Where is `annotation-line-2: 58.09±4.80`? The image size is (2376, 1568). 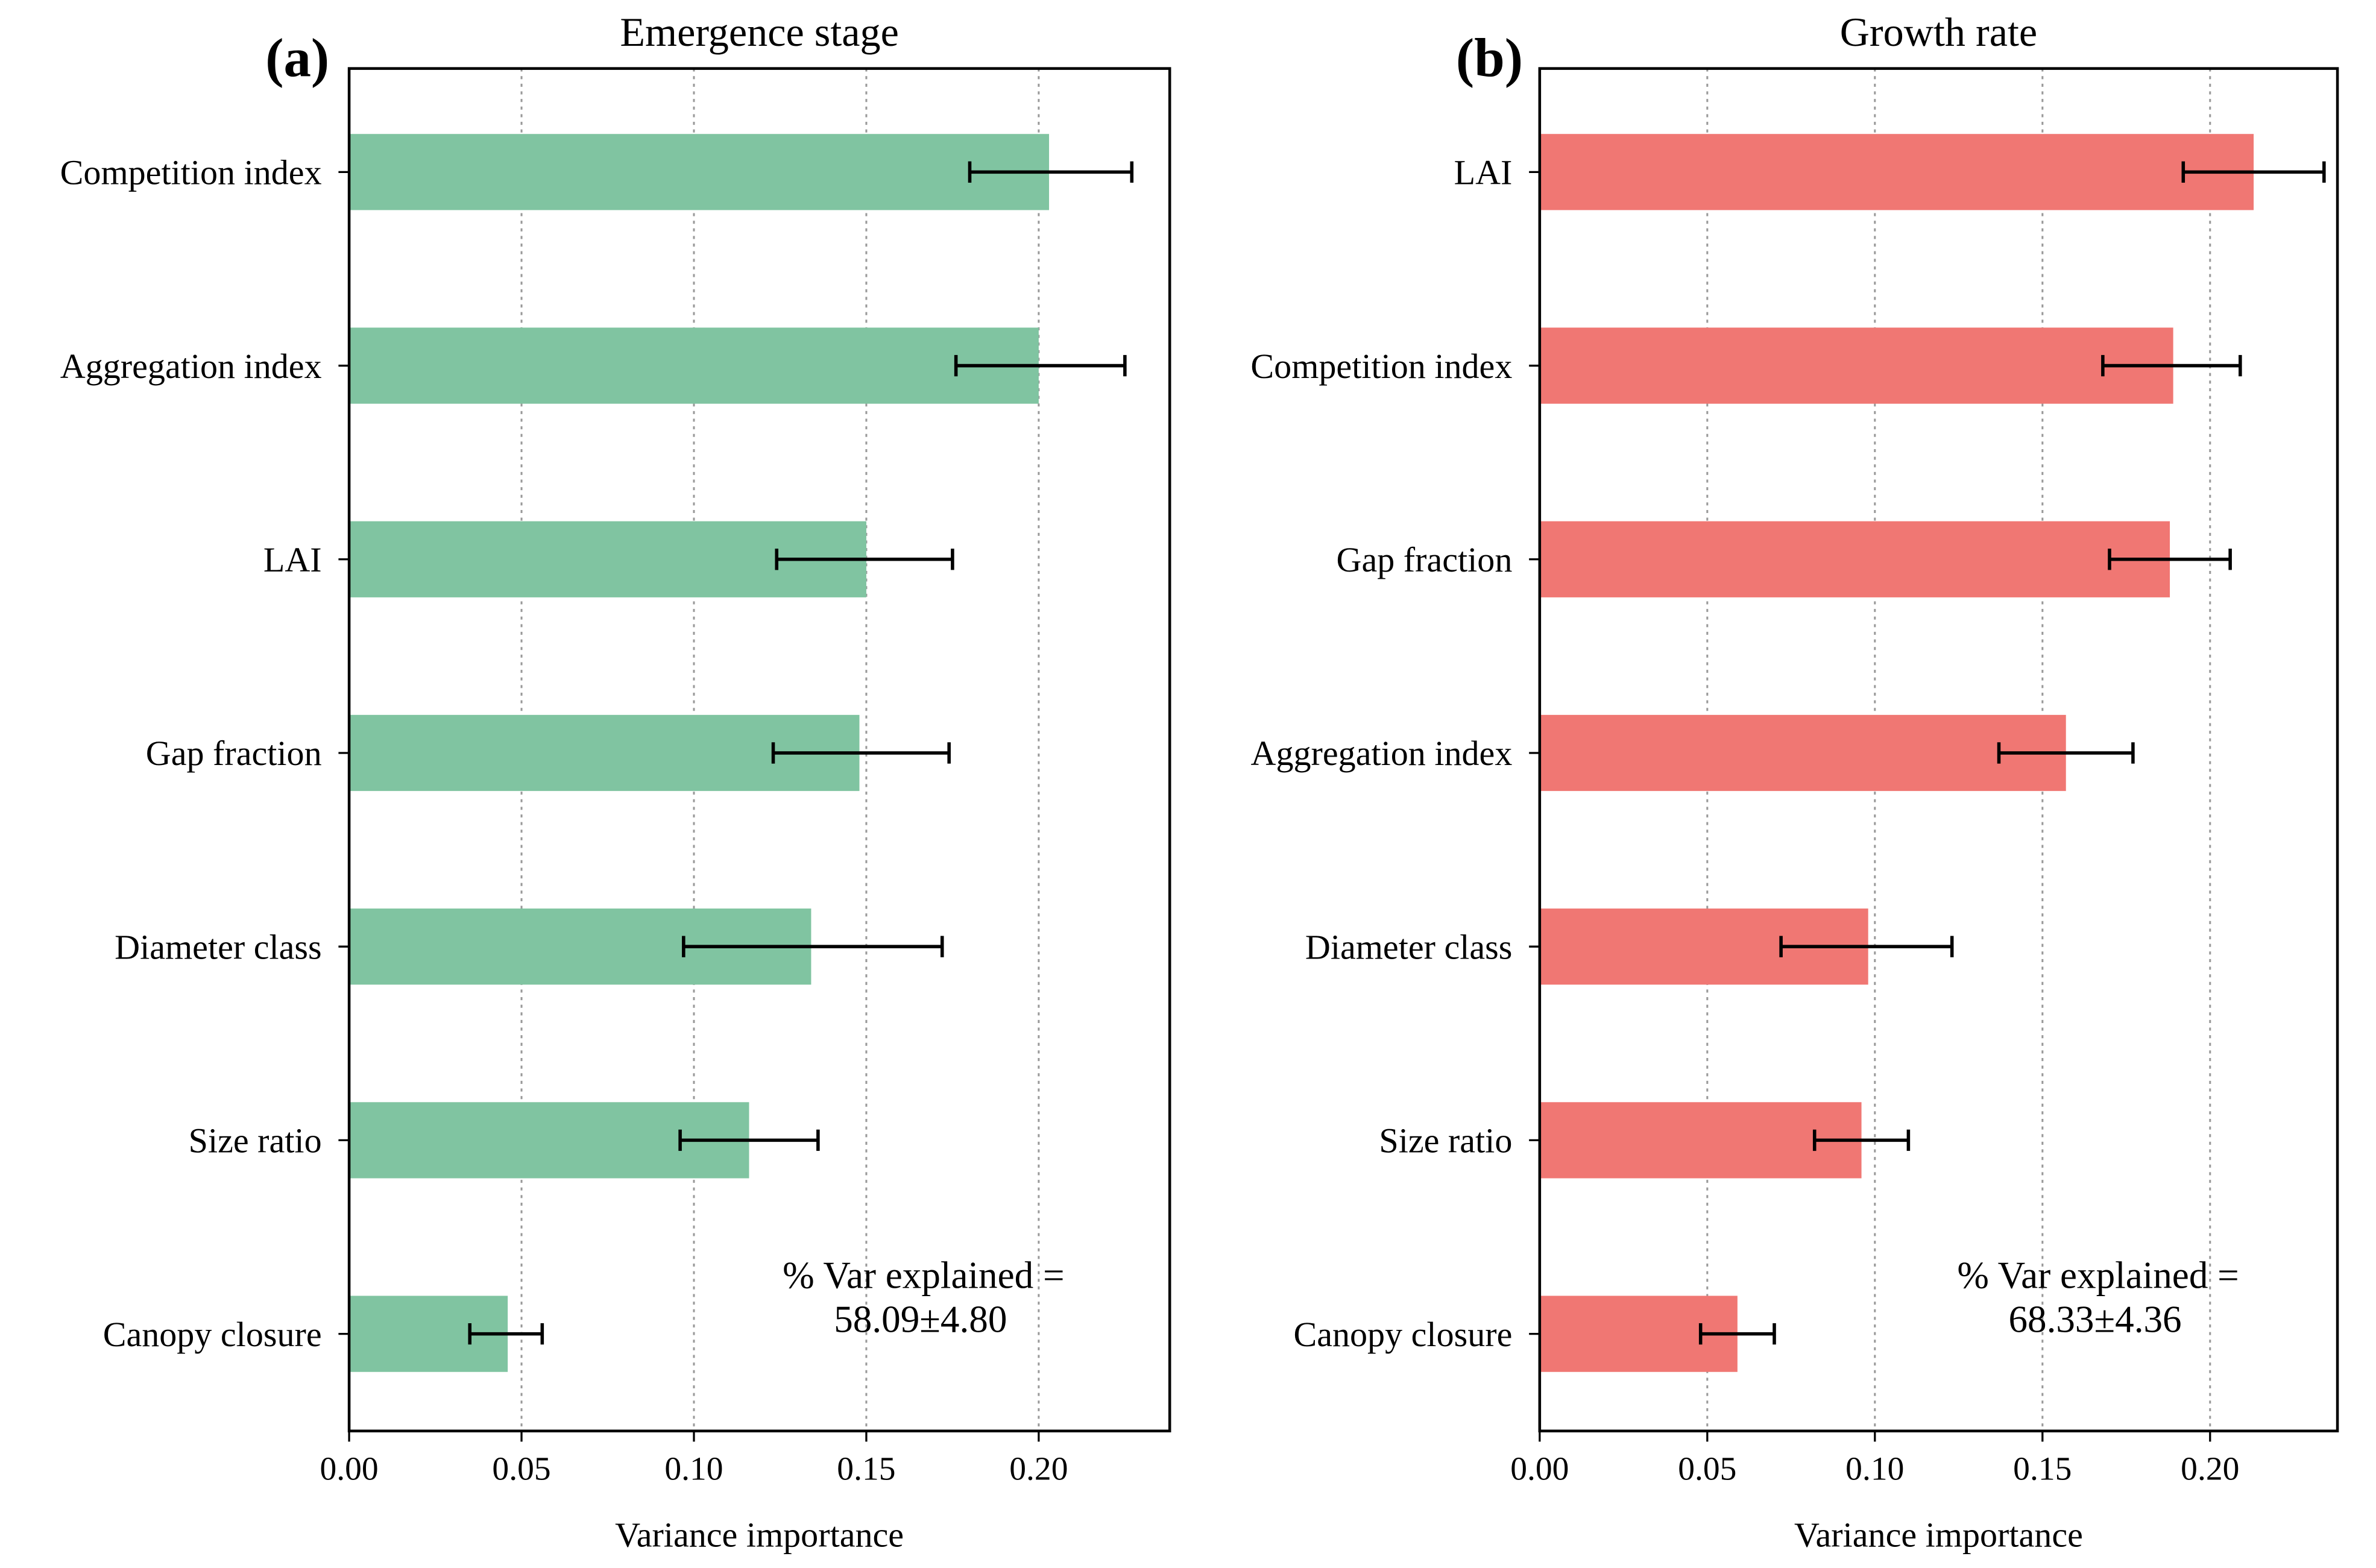 annotation-line-2: 58.09±4.80 is located at coordinates (920, 1320).